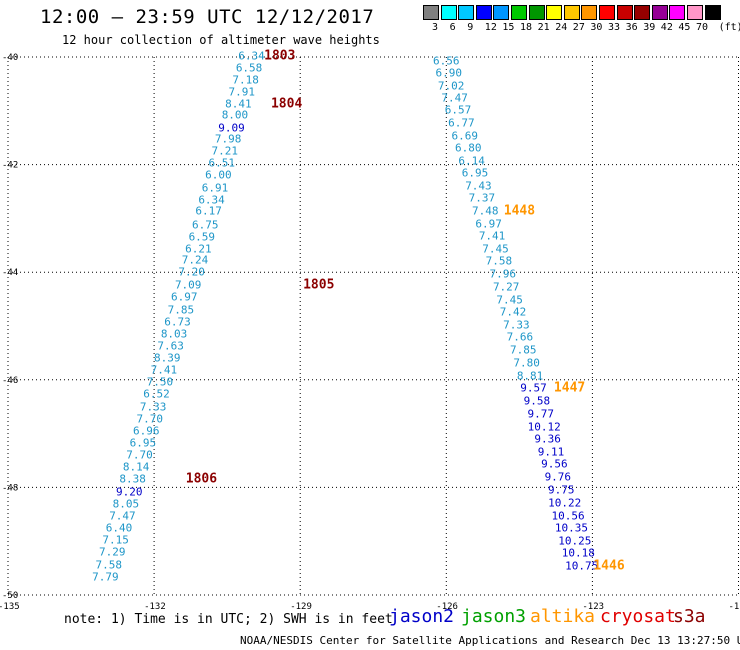 The width and height of the screenshot is (740, 650). I want to click on wave-height-label: 9.57, so click(533, 388).